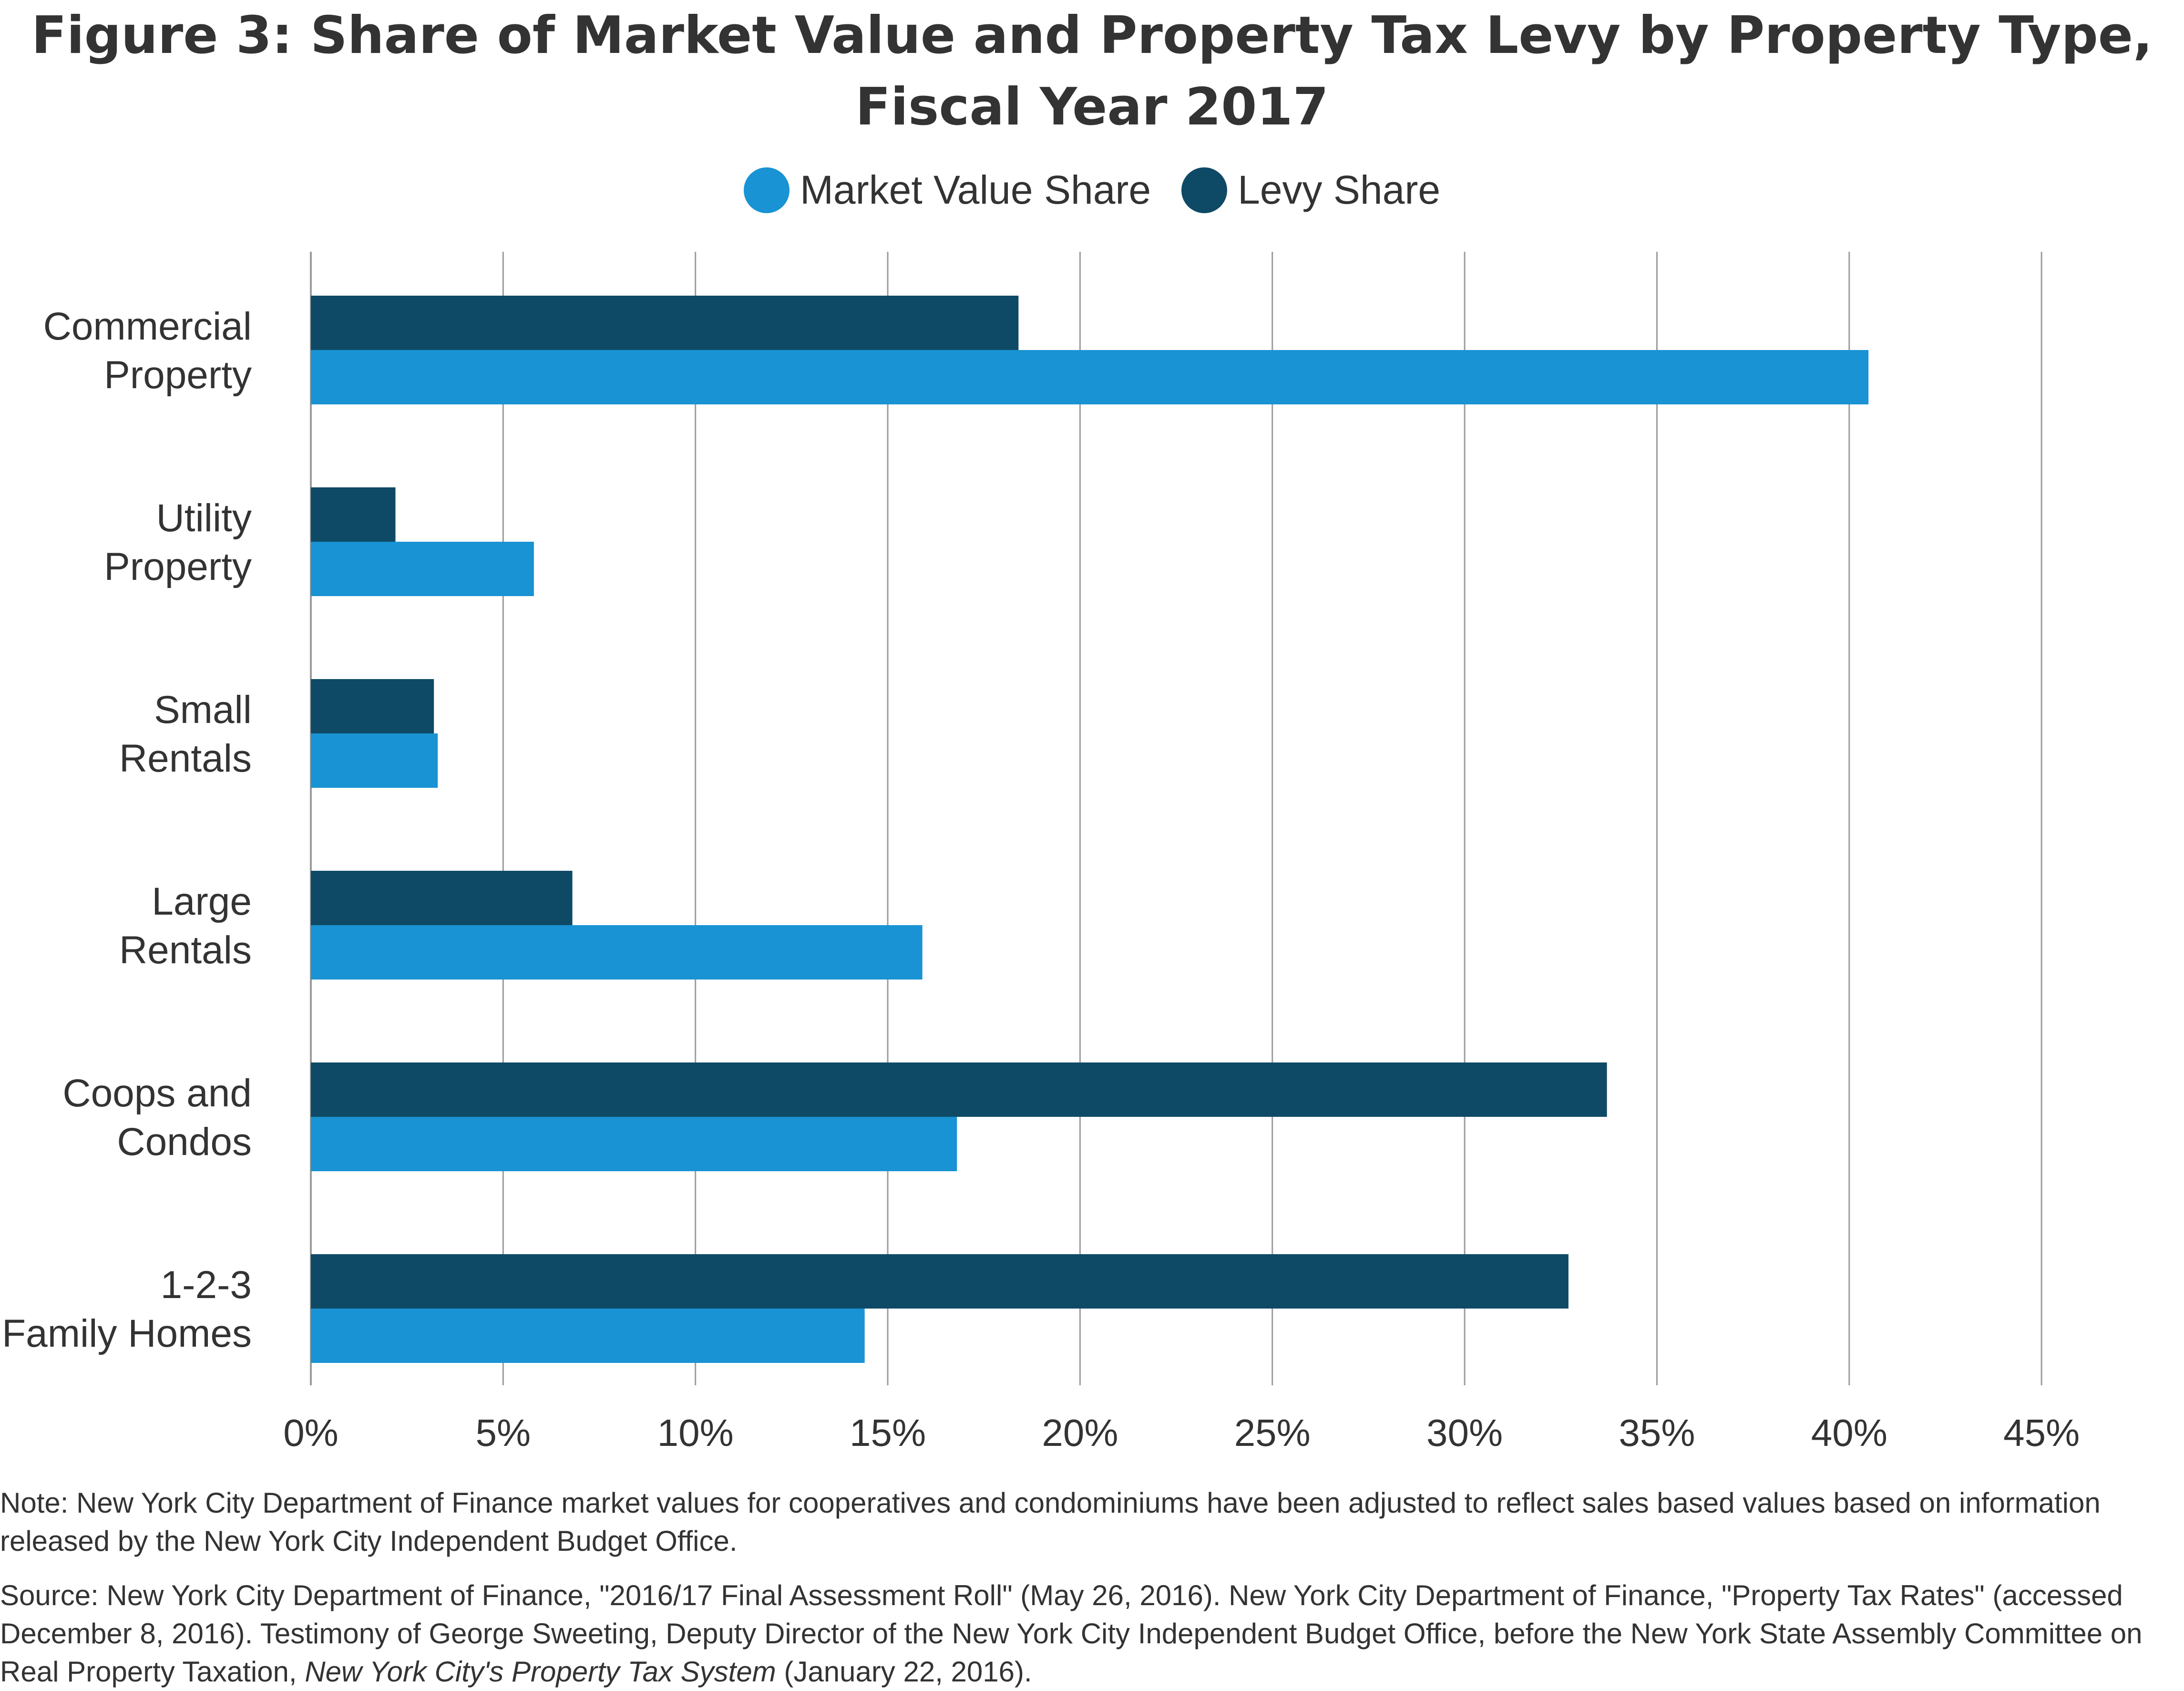  What do you see at coordinates (1657, 1433) in the screenshot?
I see `x-tick-label: 35%` at bounding box center [1657, 1433].